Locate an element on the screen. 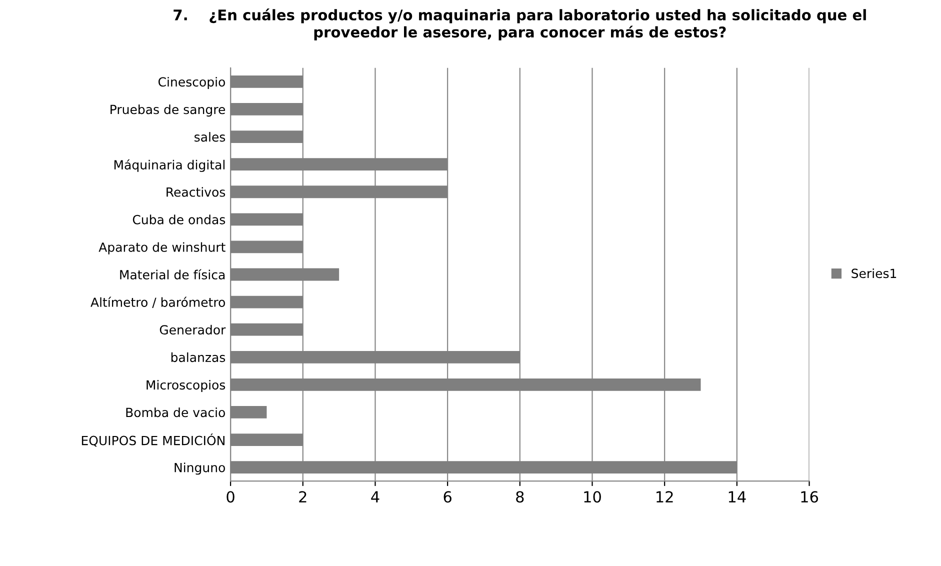 The width and height of the screenshot is (941, 566). x-tick-label: 2 is located at coordinates (302, 496).